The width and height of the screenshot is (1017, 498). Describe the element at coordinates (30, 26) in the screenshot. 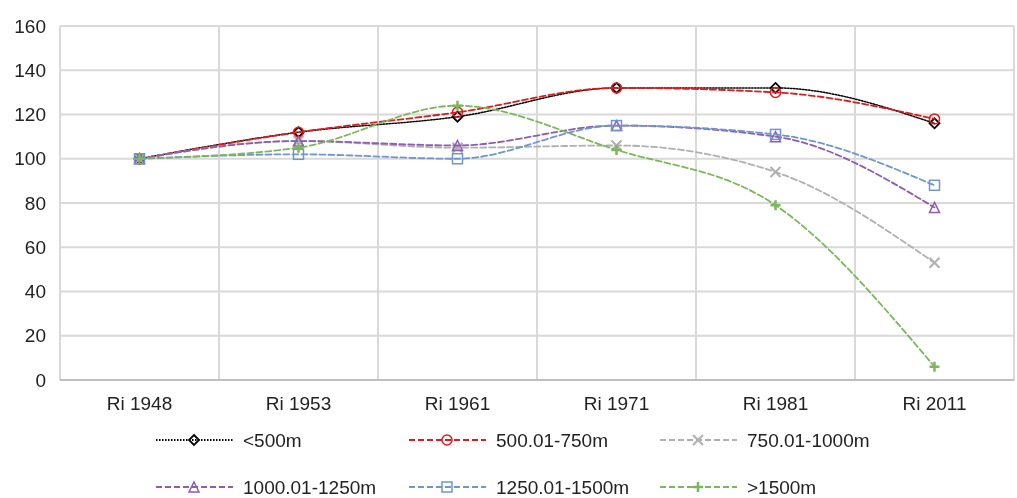

I see `y-tick-label: 160` at that location.